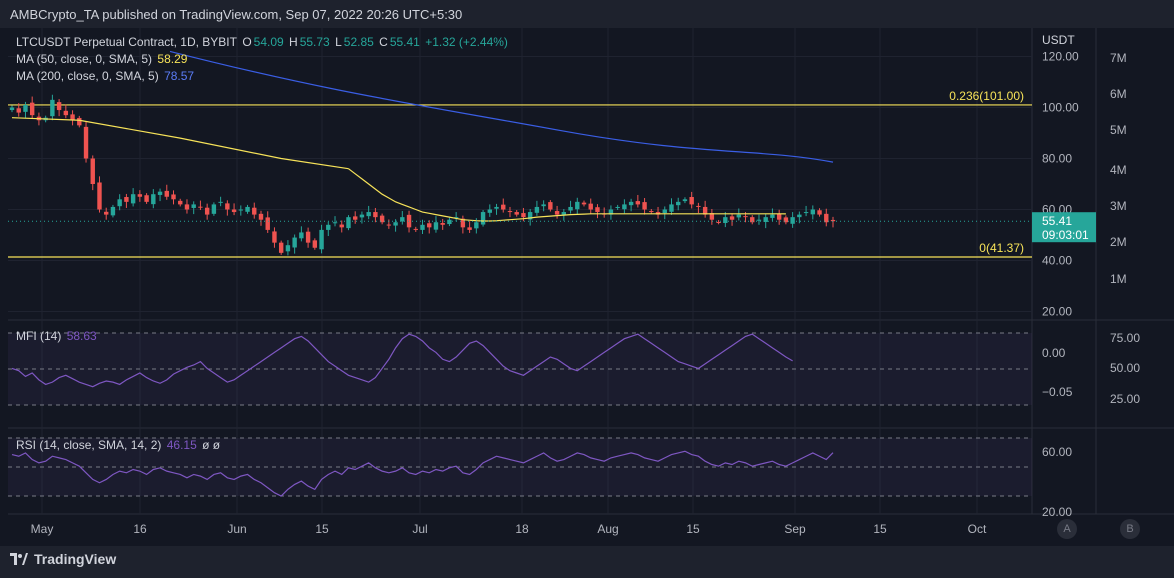  What do you see at coordinates (39, 336) in the screenshot?
I see `mfi-label: MFI (14)` at bounding box center [39, 336].